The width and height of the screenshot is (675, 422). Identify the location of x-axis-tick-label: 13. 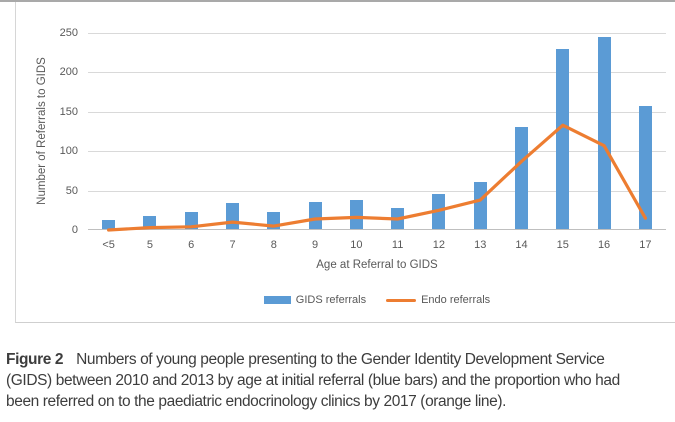
(480, 245).